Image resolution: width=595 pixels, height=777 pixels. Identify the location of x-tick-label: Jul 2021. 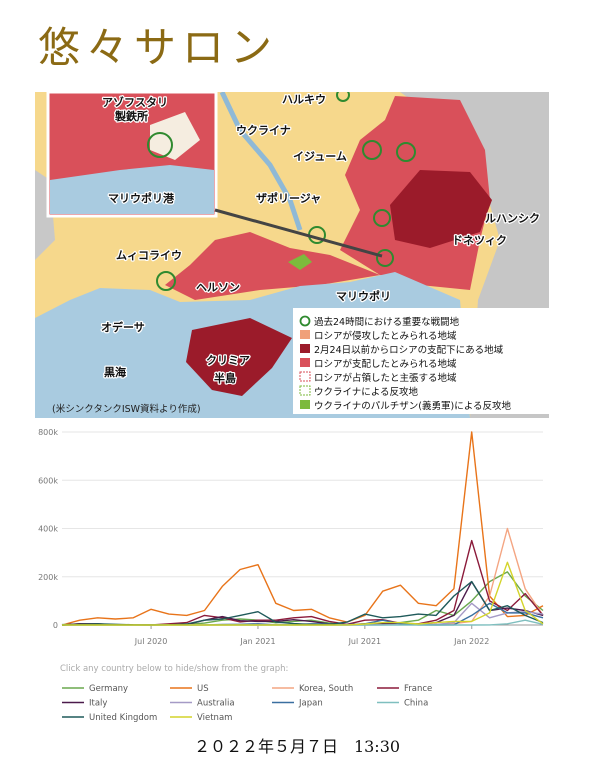
(365, 641).